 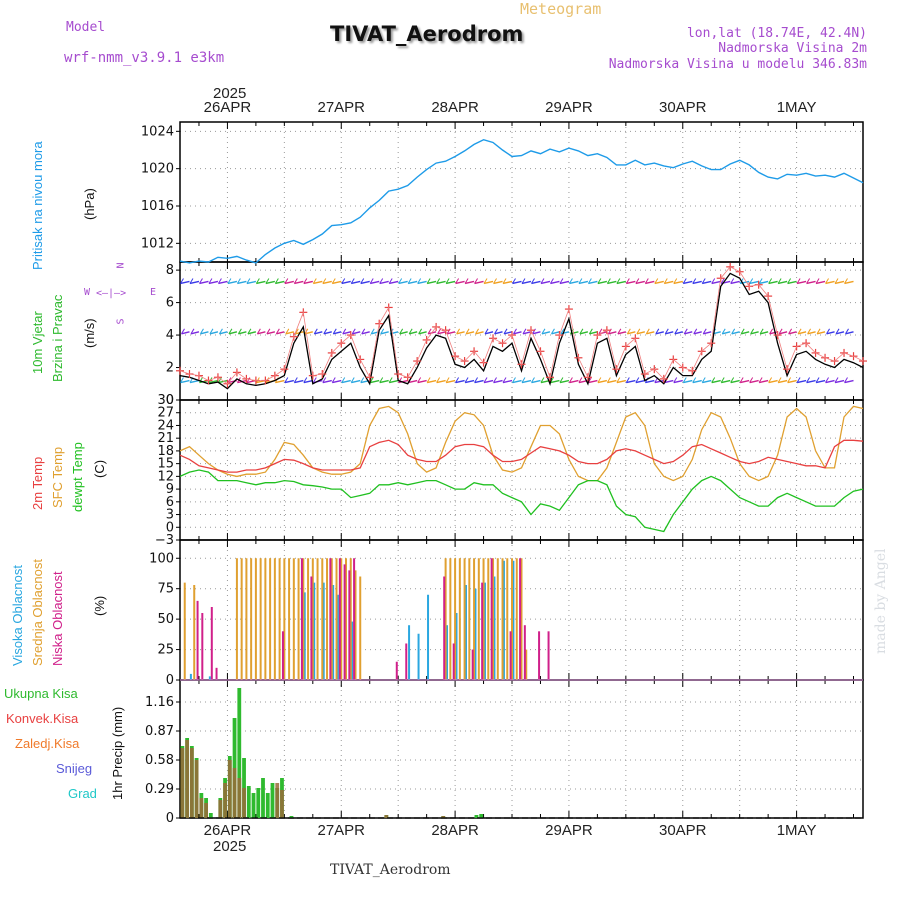 What do you see at coordinates (206, 810) in the screenshot?
I see `precip-convective-bar` at bounding box center [206, 810].